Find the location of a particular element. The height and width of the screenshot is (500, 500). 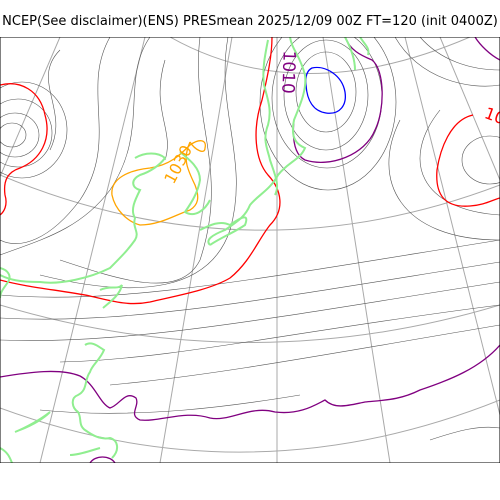

low-center-label: 1010 is located at coordinates (287, 72).